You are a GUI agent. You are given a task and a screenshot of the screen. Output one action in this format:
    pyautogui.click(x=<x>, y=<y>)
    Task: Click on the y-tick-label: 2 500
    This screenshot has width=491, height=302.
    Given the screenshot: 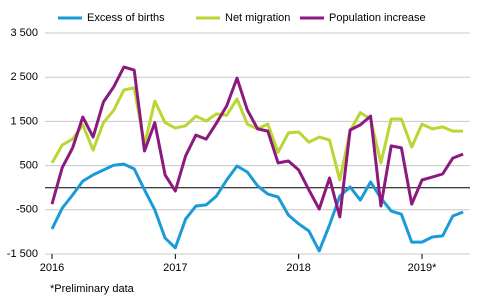 What is the action you would take?
    pyautogui.click(x=24, y=77)
    